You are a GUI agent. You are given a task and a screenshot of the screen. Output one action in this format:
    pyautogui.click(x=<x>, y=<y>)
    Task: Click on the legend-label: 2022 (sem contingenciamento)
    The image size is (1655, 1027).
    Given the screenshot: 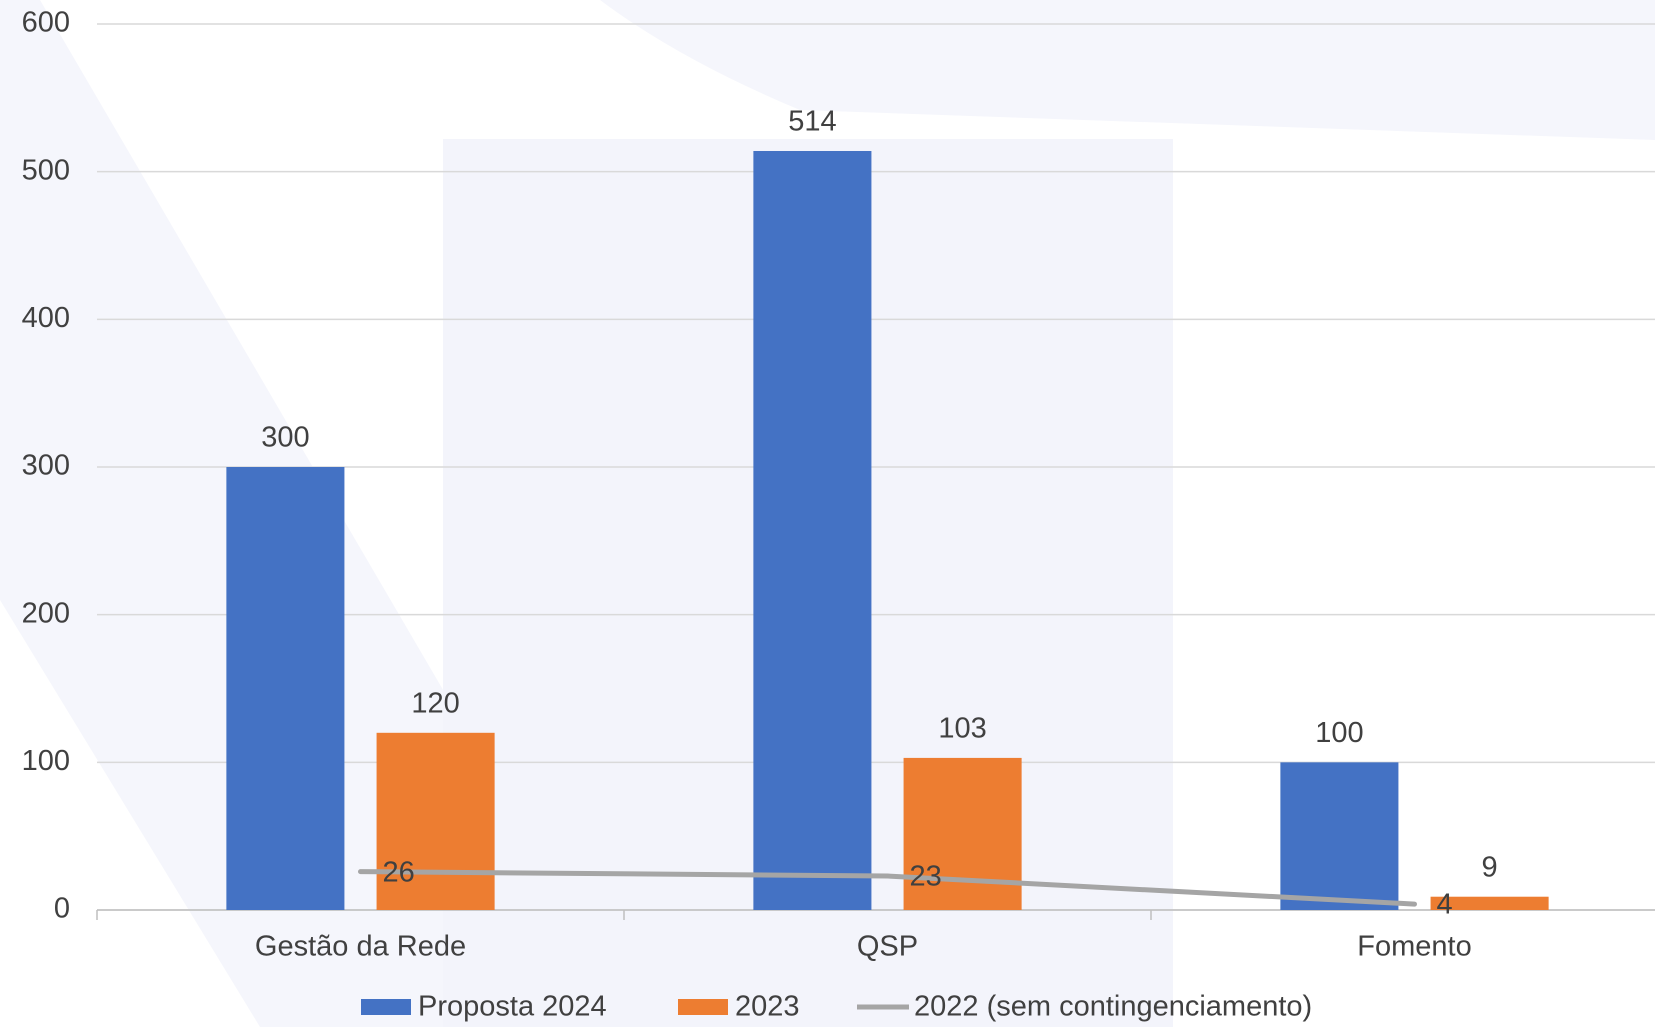 What is the action you would take?
    pyautogui.click(x=1113, y=1007)
    